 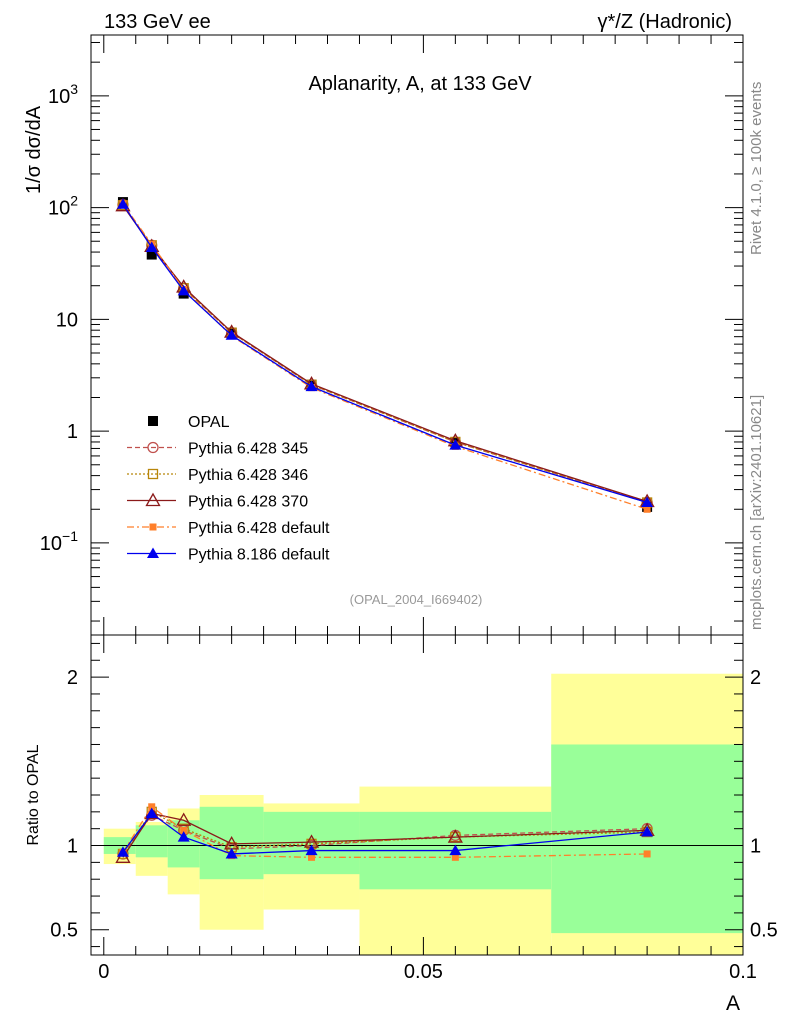 I want to click on ratio-ytick-label-left: 2, so click(x=72, y=678).